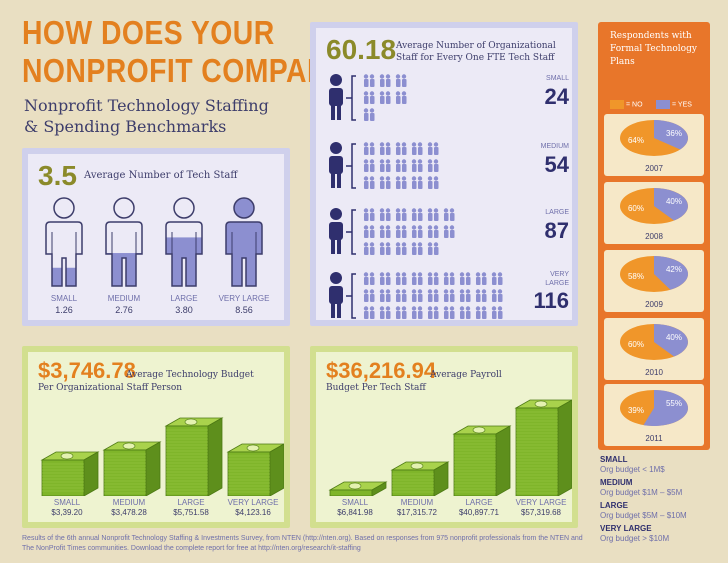  What do you see at coordinates (244, 310) in the screenshot?
I see `staff-value-label: 8.56` at bounding box center [244, 310].